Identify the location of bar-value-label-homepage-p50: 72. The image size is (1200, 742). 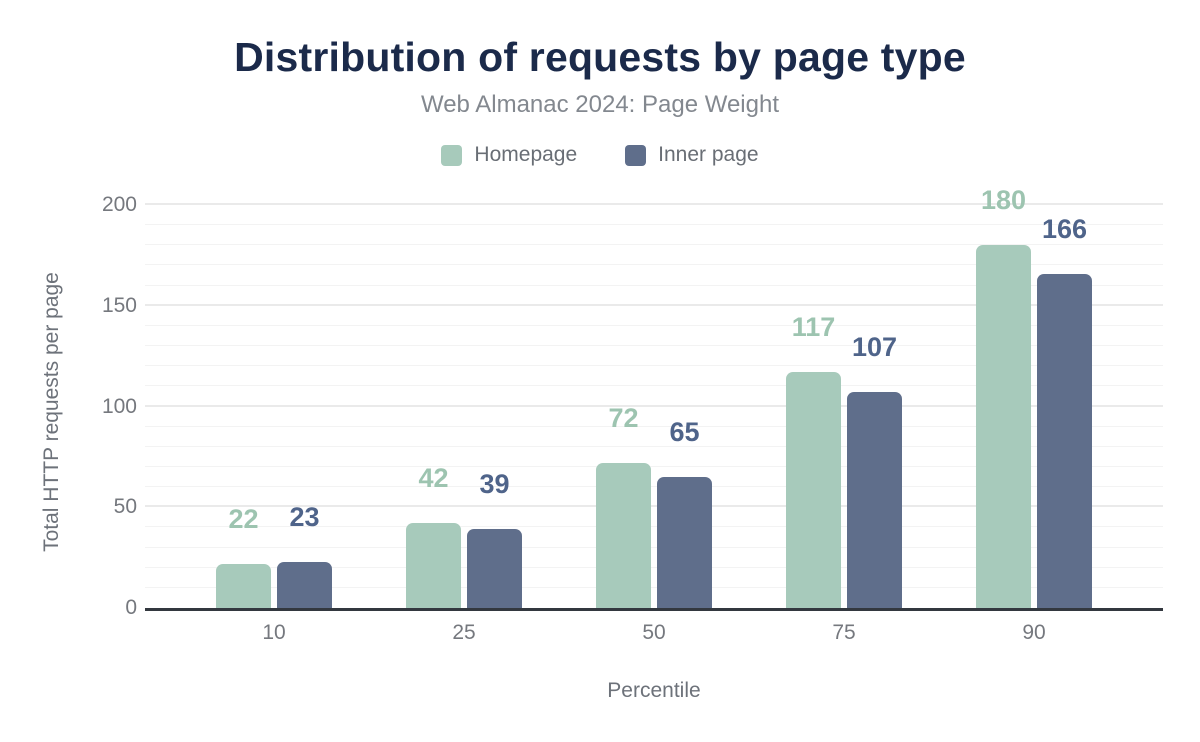
(623, 417).